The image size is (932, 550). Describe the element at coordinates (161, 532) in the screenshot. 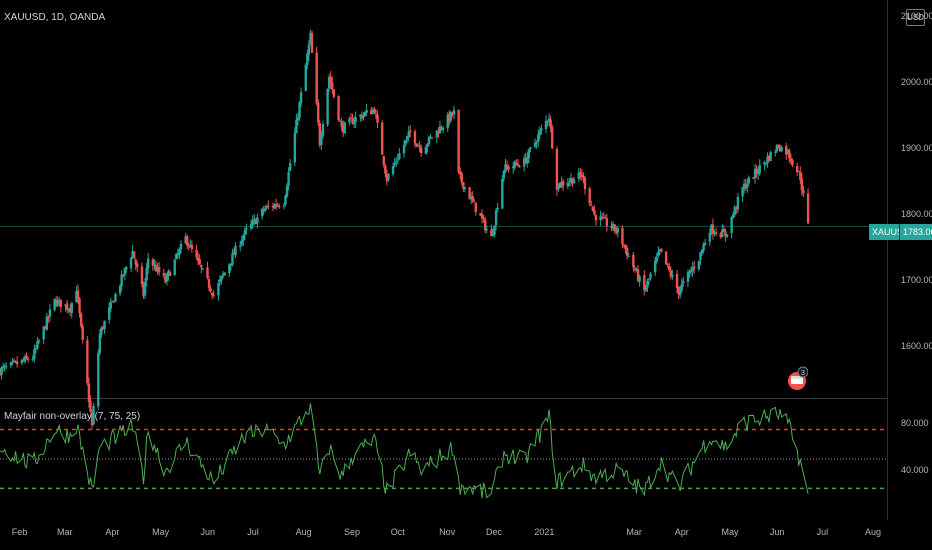

I see `time-axis-label: May` at that location.